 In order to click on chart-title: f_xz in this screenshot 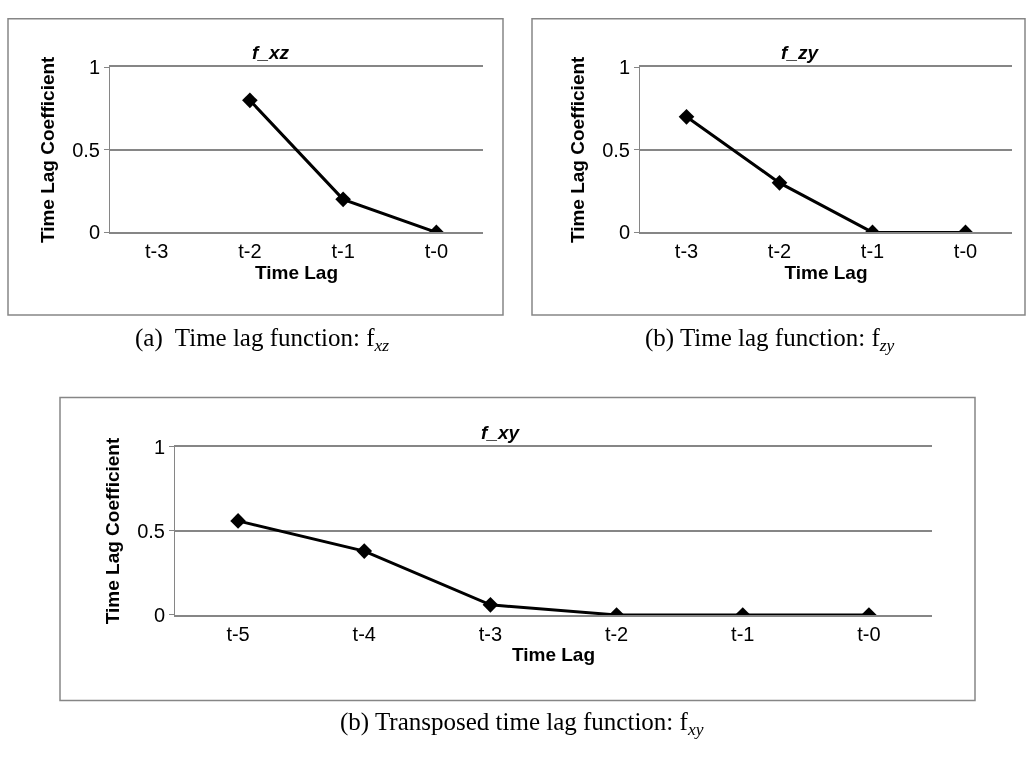, I will do `click(271, 52)`.